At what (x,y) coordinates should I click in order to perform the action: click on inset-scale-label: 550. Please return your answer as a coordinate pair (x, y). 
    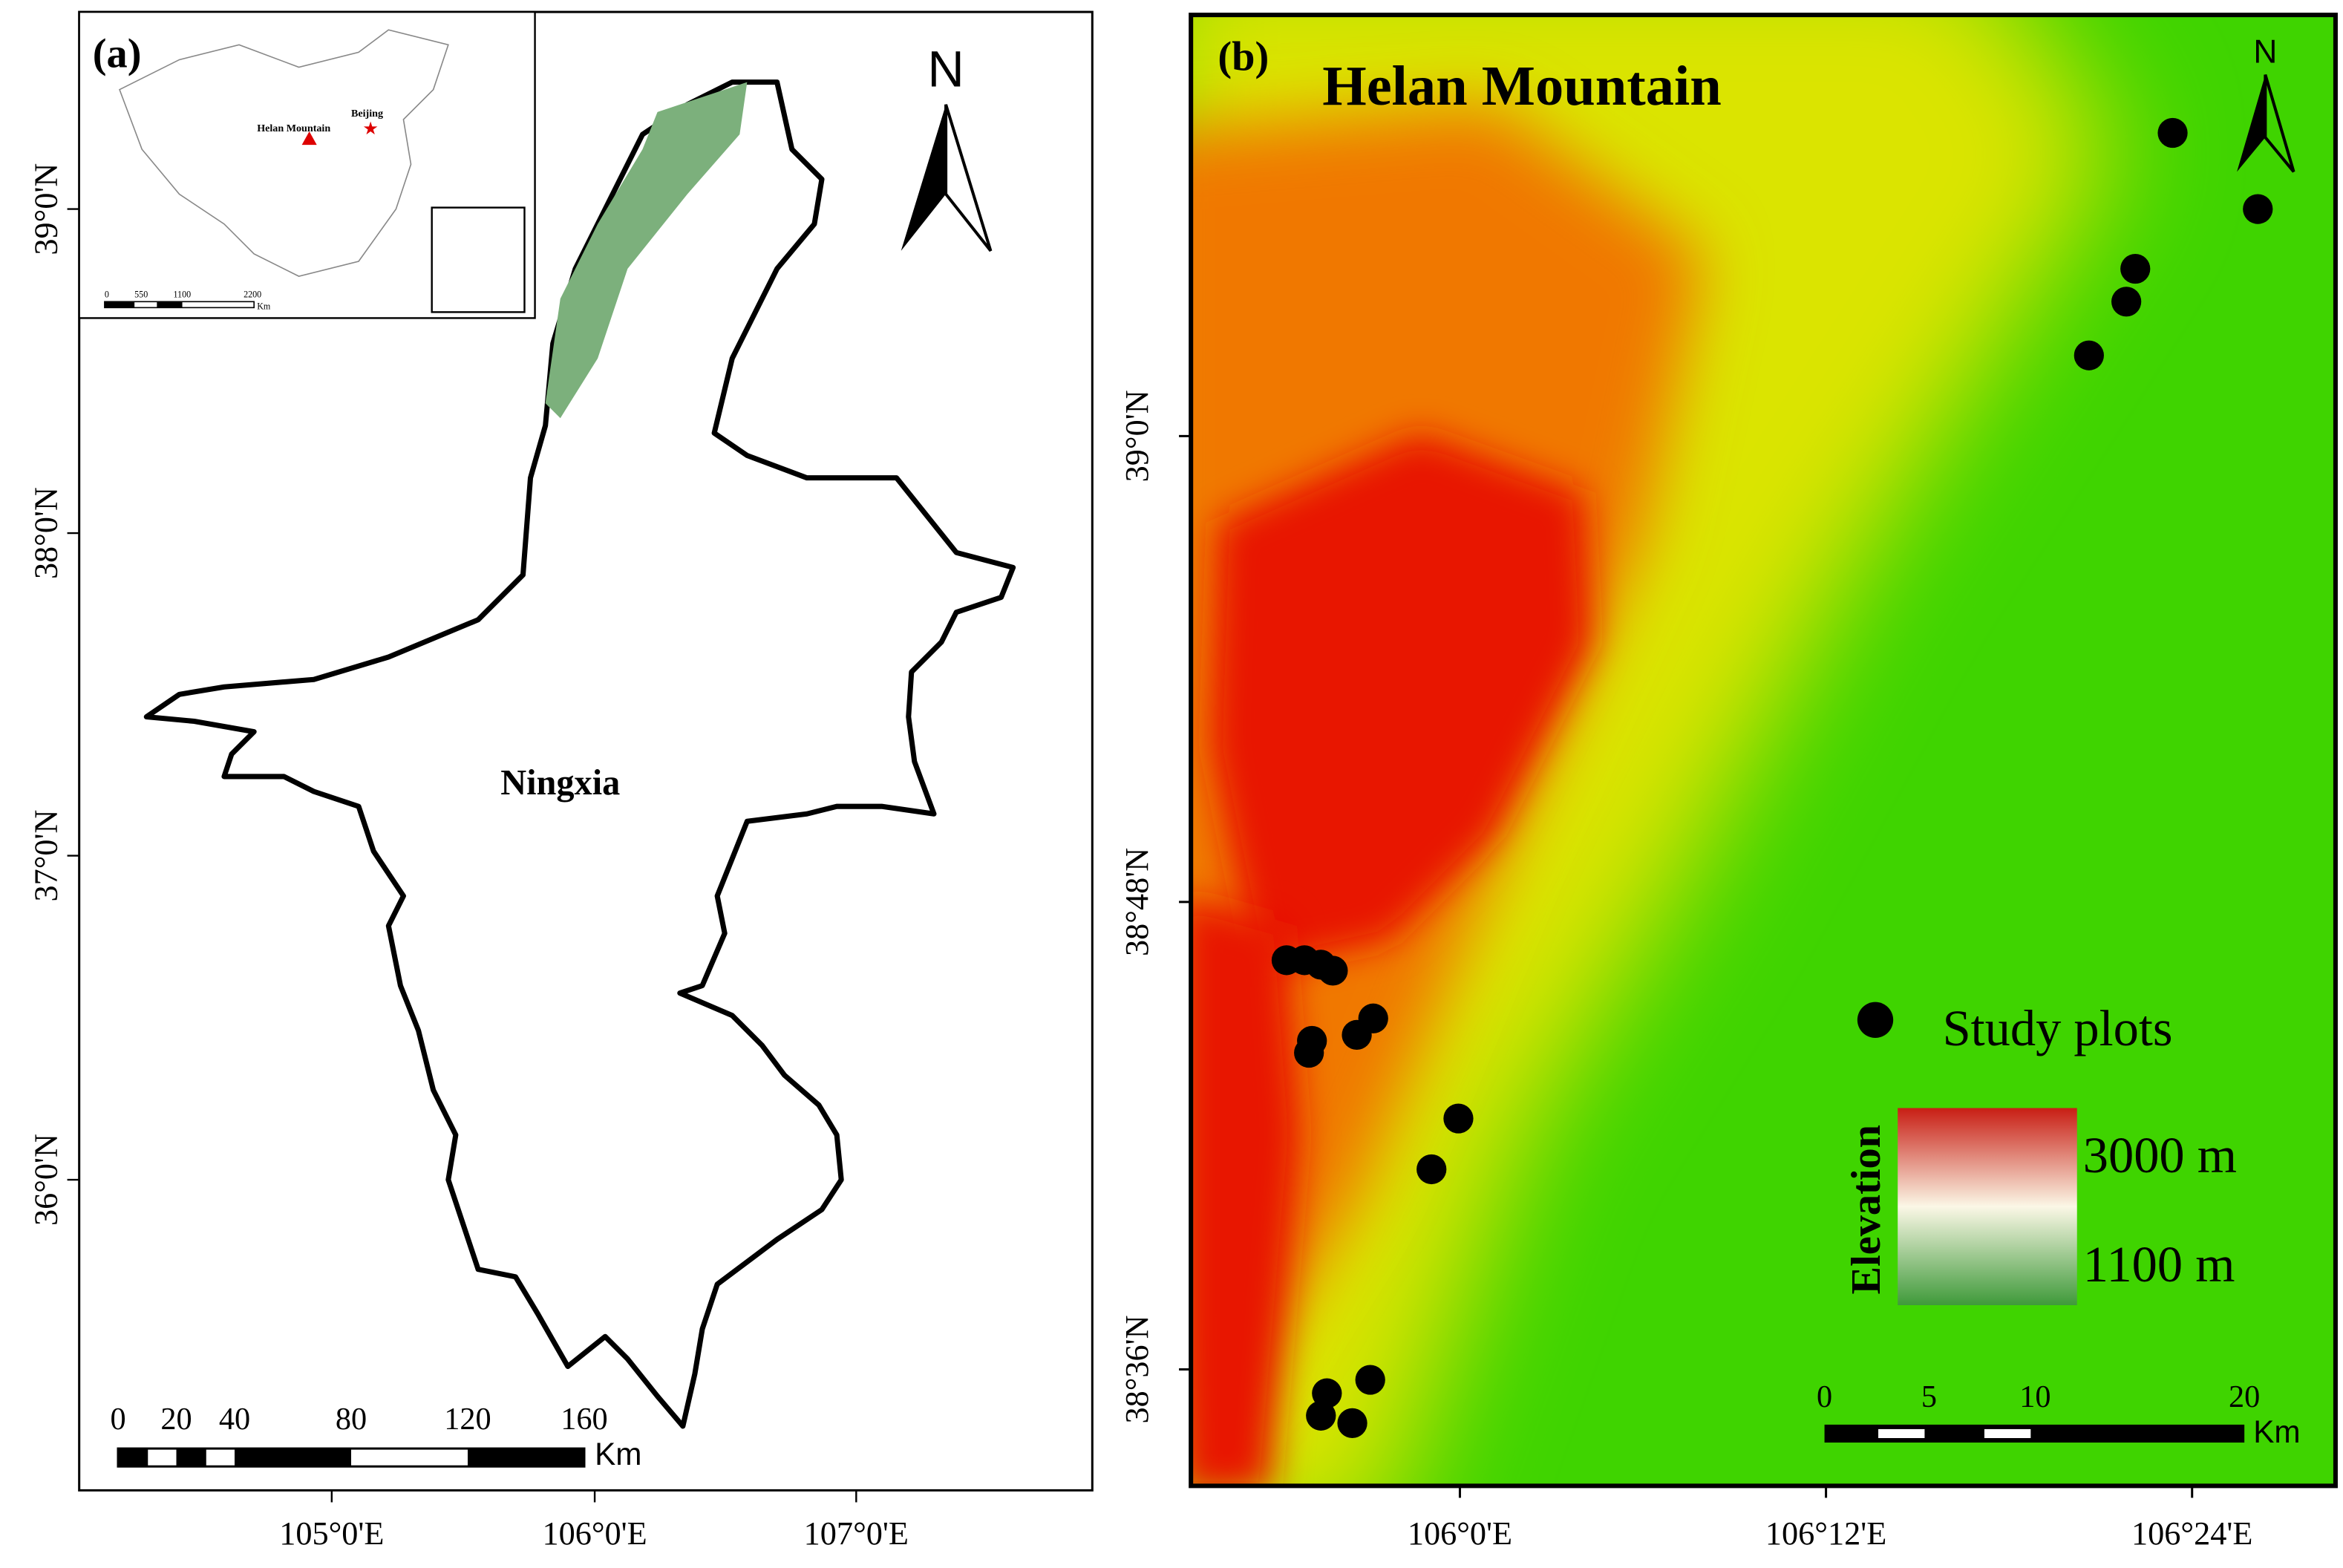
    Looking at the image, I should click on (141, 294).